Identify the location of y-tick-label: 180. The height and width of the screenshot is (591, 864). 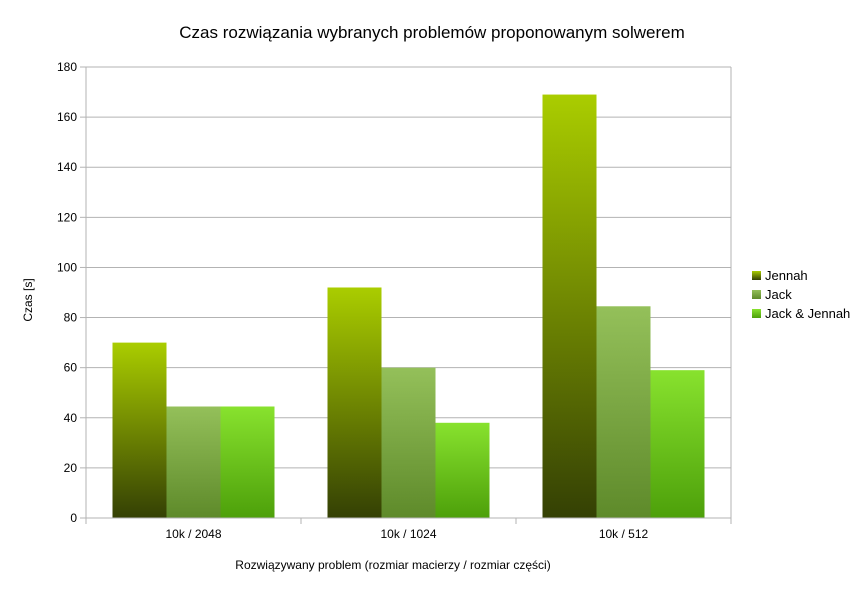
(67, 67).